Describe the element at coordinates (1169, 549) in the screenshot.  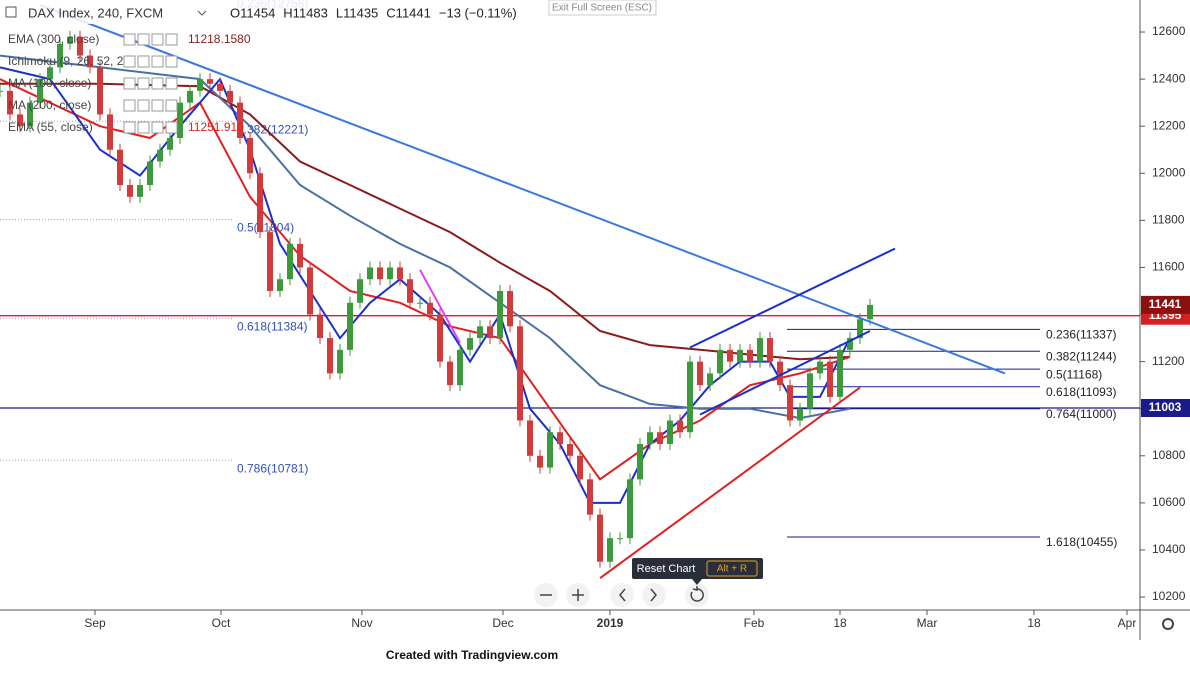
I see `y-tick-label: 10400` at that location.